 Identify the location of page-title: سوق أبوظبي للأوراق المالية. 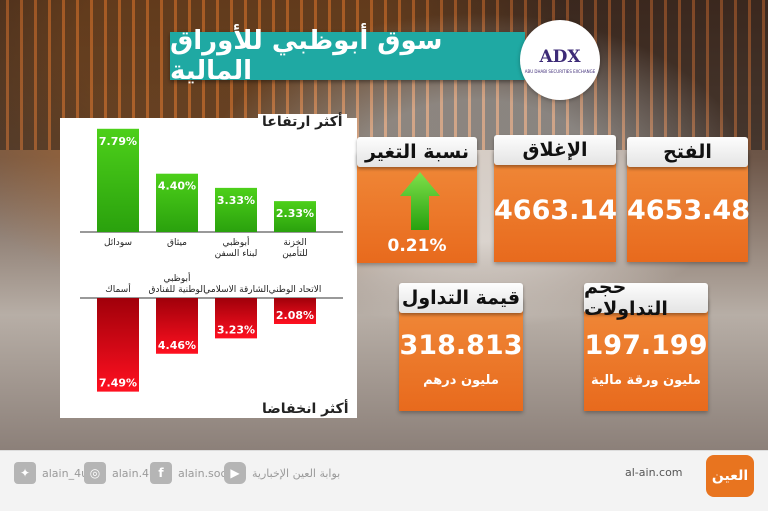
(306, 56).